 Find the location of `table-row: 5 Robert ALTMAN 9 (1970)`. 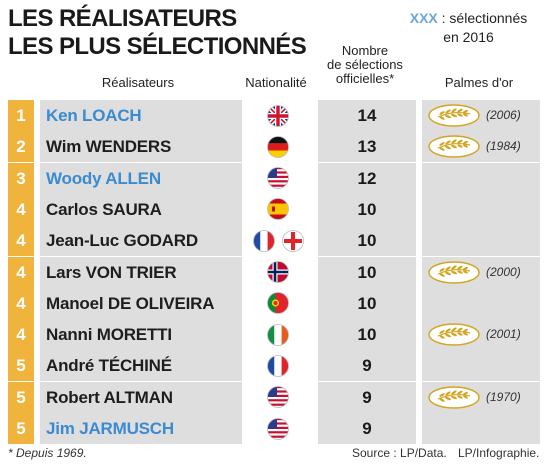

table-row: 5 Robert ALTMAN 9 (1970) is located at coordinates (272, 397).